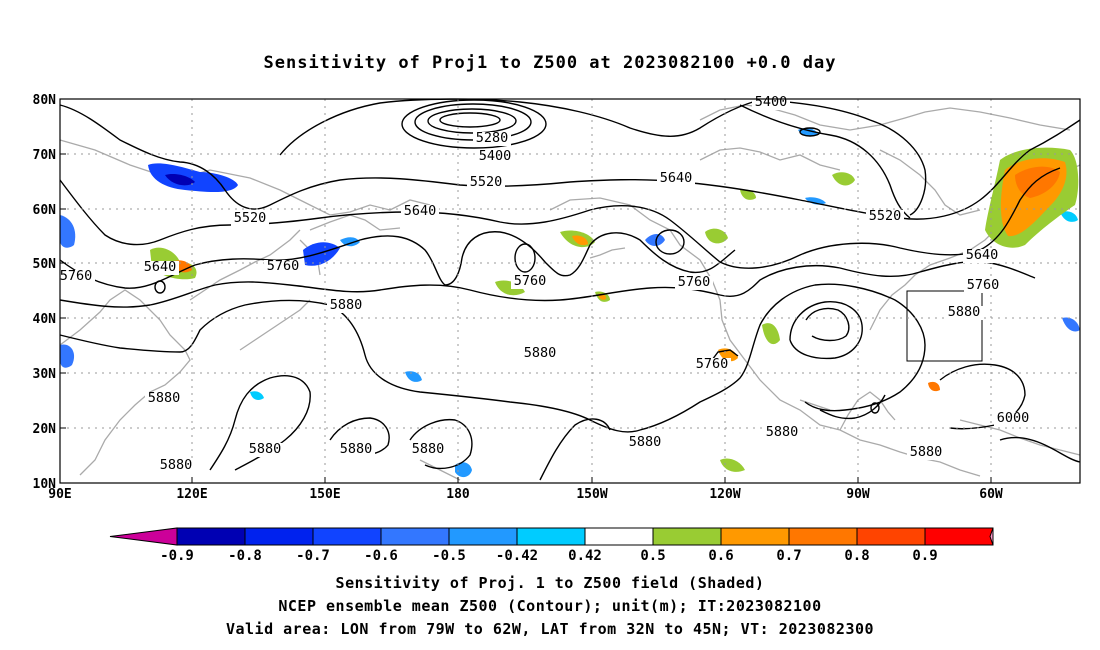 Image resolution: width=1100 pixels, height=650 pixels. What do you see at coordinates (324, 494) in the screenshot?
I see `lon-tick-label: 150E` at bounding box center [324, 494].